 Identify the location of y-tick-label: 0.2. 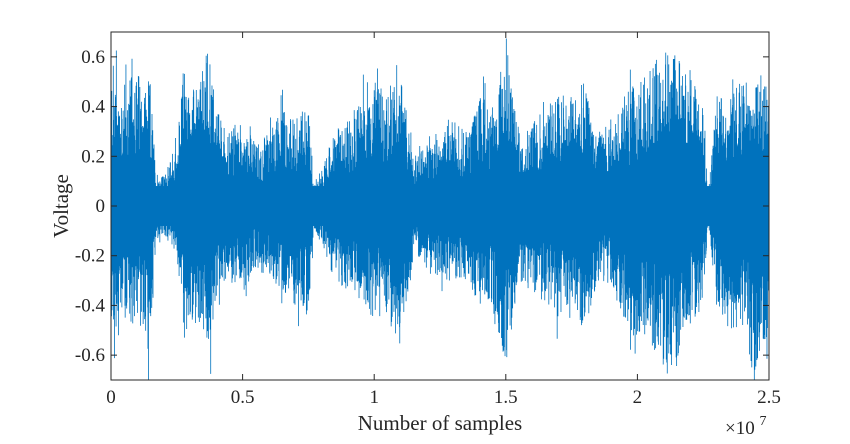
(93, 156).